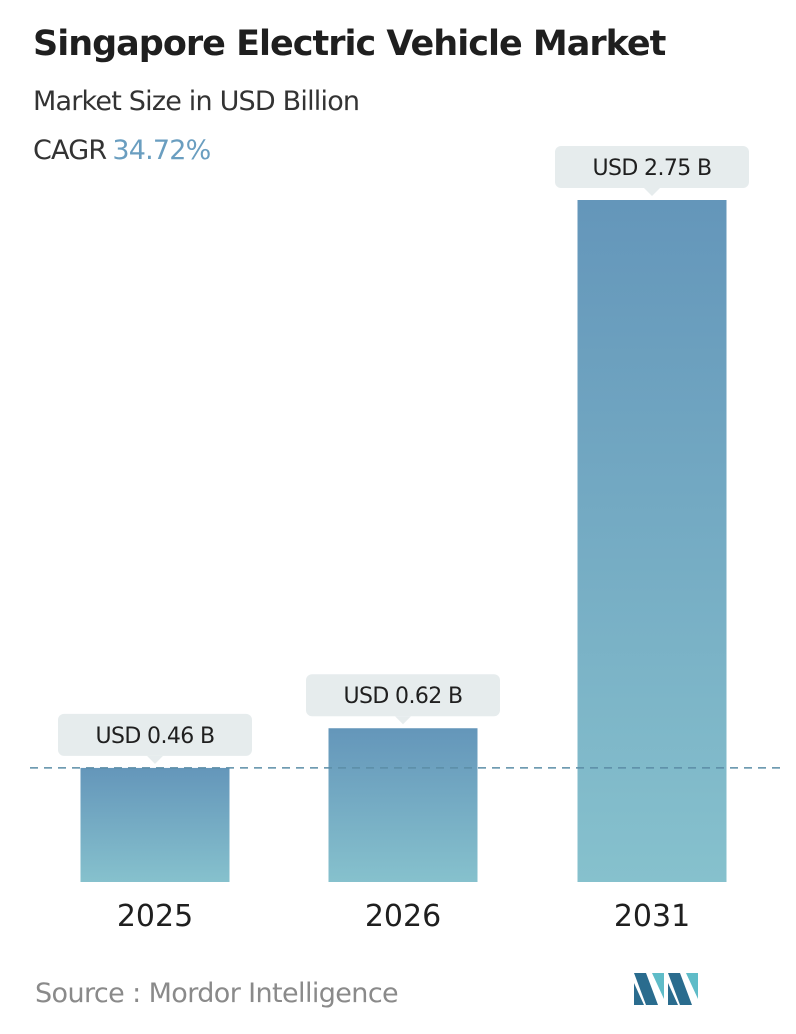 The width and height of the screenshot is (796, 1034). What do you see at coordinates (155, 824) in the screenshot?
I see `bar-2025` at bounding box center [155, 824].